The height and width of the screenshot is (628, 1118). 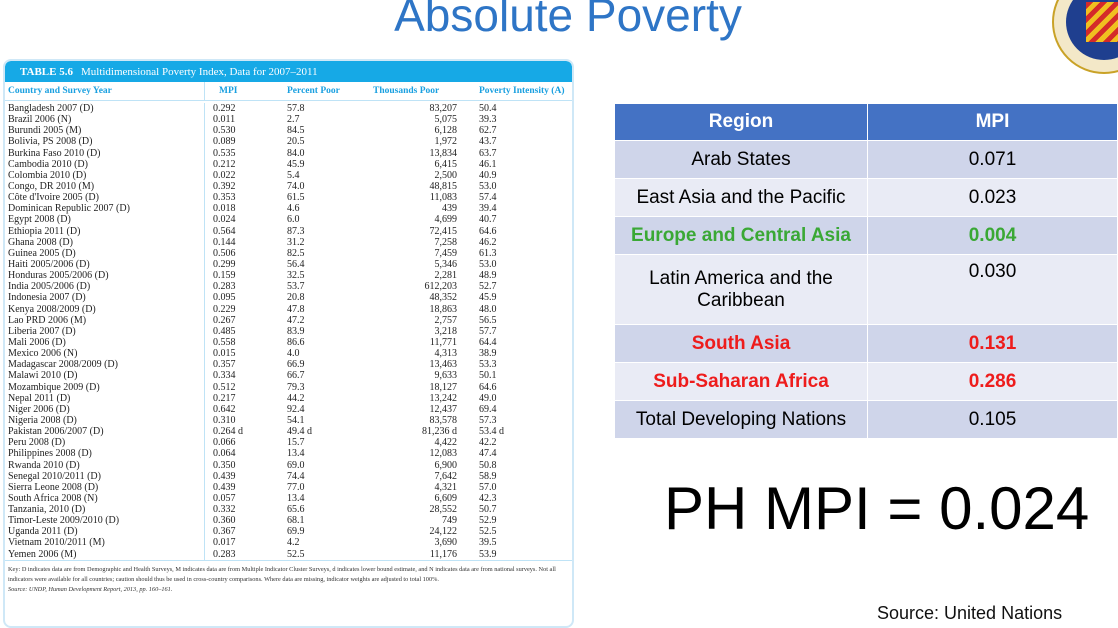 What do you see at coordinates (741, 159) in the screenshot?
I see `cell-region: Arab States` at bounding box center [741, 159].